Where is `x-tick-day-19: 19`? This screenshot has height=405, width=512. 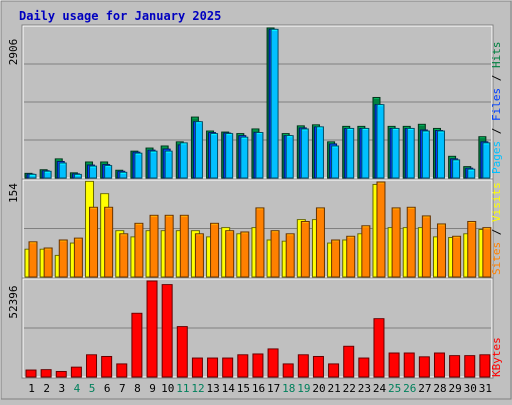 x-tick-day-19: 19 is located at coordinates (303, 388).